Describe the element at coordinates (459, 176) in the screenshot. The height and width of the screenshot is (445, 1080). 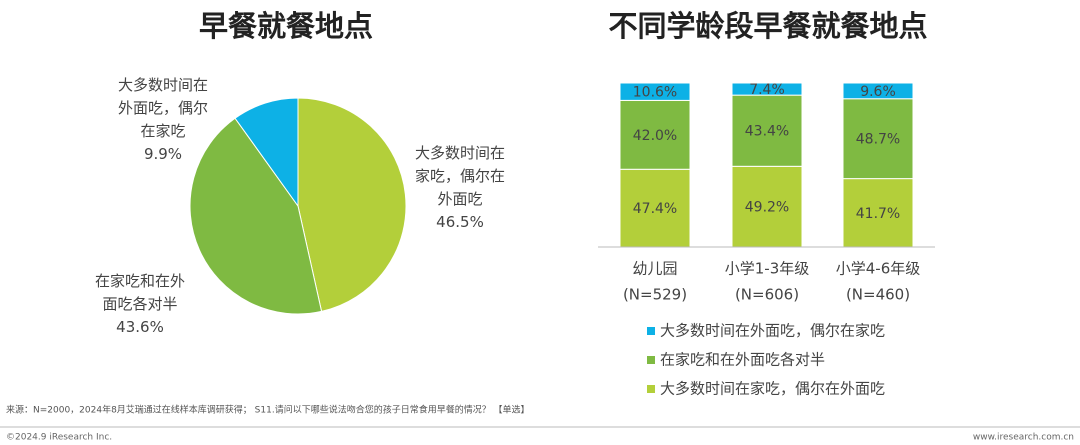
I see `pie-category-label: 大多数时间在家吃，偶尔在外面吃` at that location.